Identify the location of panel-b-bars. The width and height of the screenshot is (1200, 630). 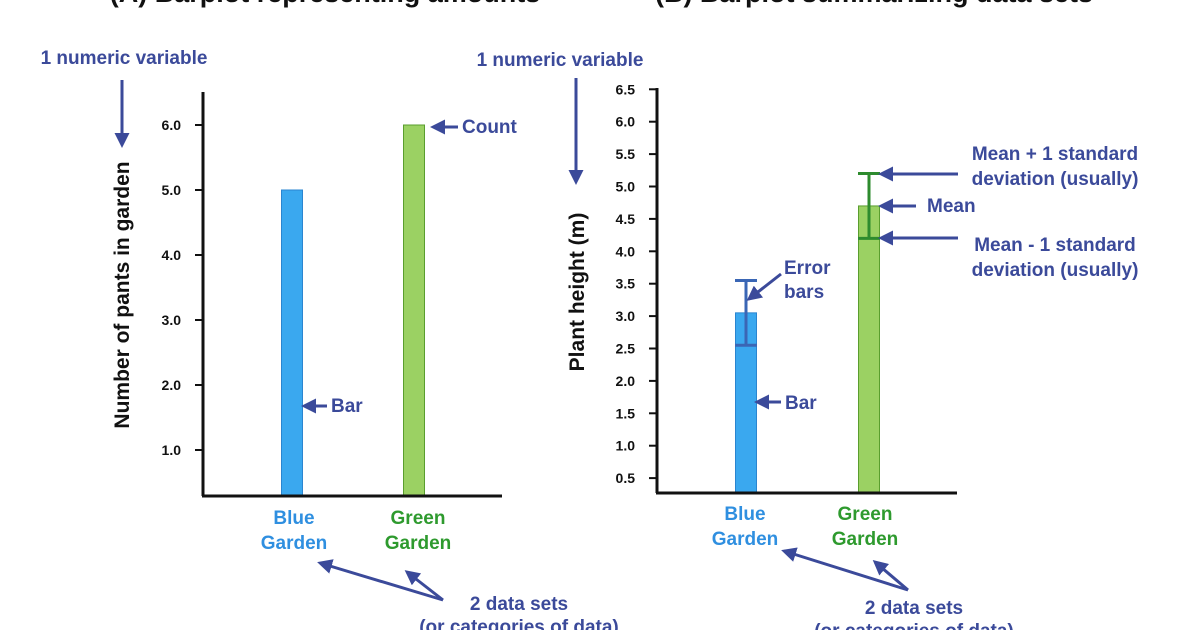
(807, 333).